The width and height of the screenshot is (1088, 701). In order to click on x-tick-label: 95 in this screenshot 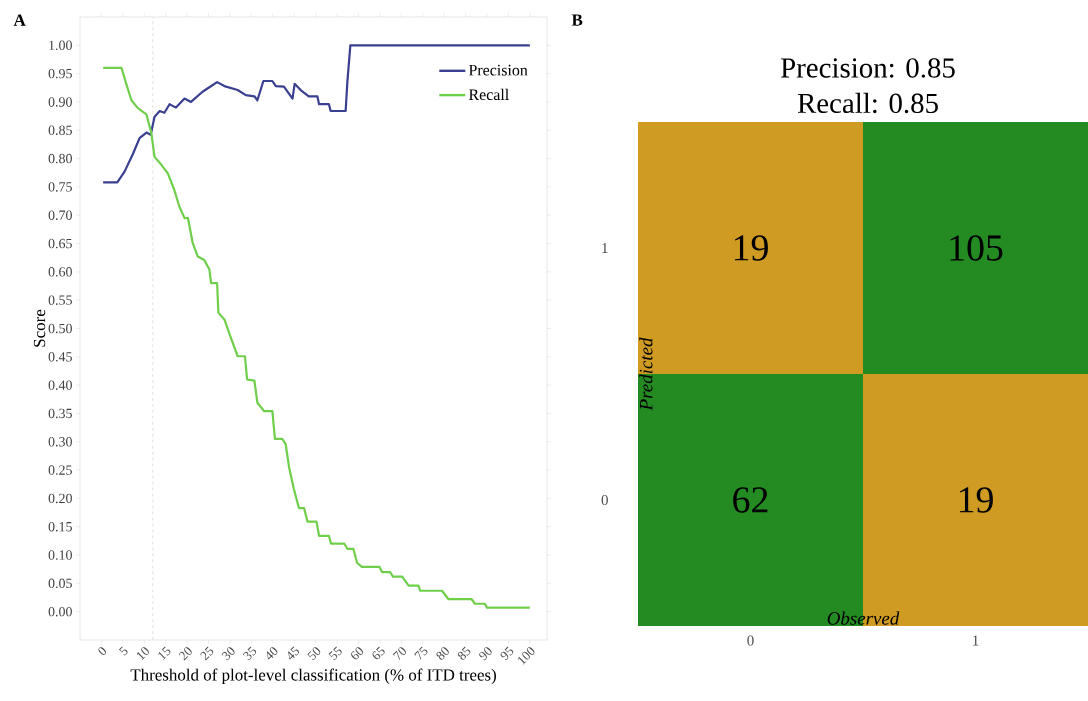, I will do `click(507, 653)`.